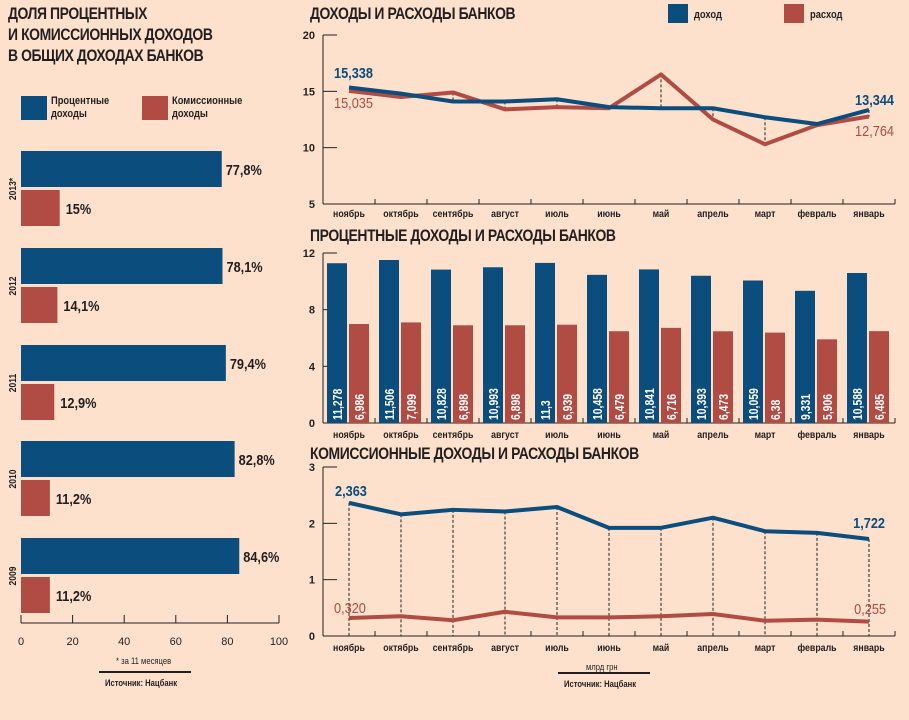 The width and height of the screenshot is (909, 720). Describe the element at coordinates (309, 254) in the screenshot. I see `y-tick-label: 12` at that location.